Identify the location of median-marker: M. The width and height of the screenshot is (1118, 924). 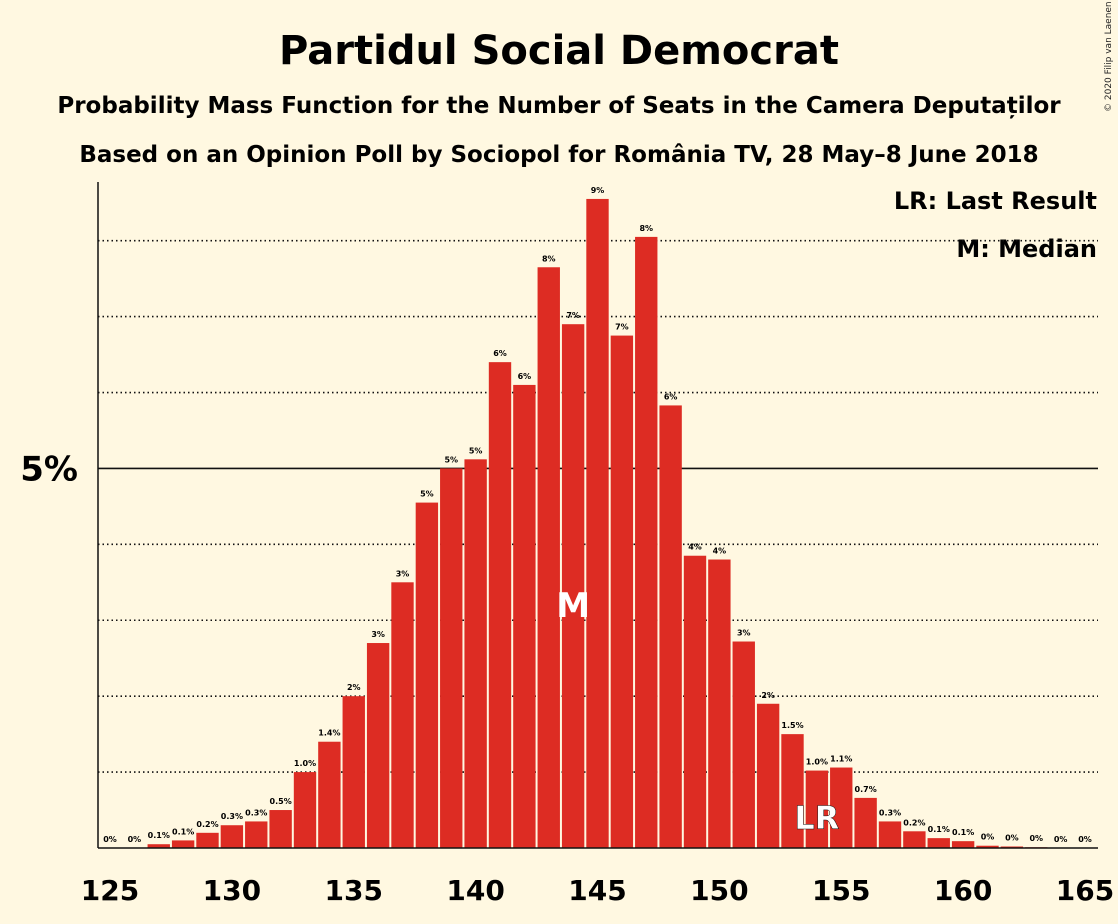
(573, 606).